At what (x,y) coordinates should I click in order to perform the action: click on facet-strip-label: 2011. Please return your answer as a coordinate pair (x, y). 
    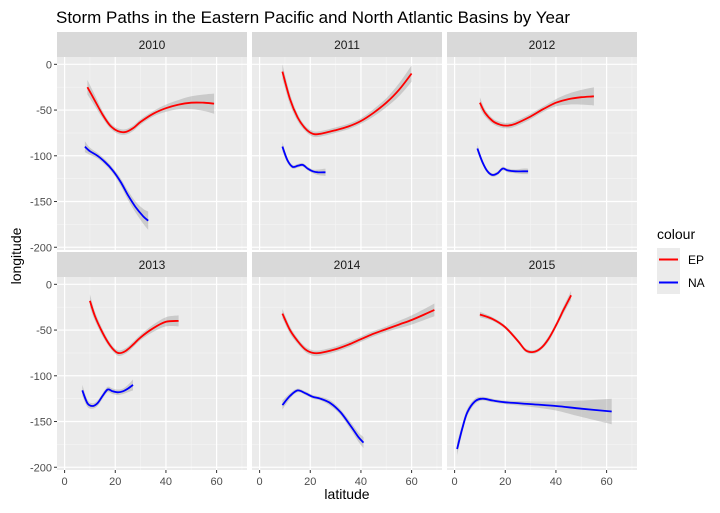
    Looking at the image, I should click on (347, 45).